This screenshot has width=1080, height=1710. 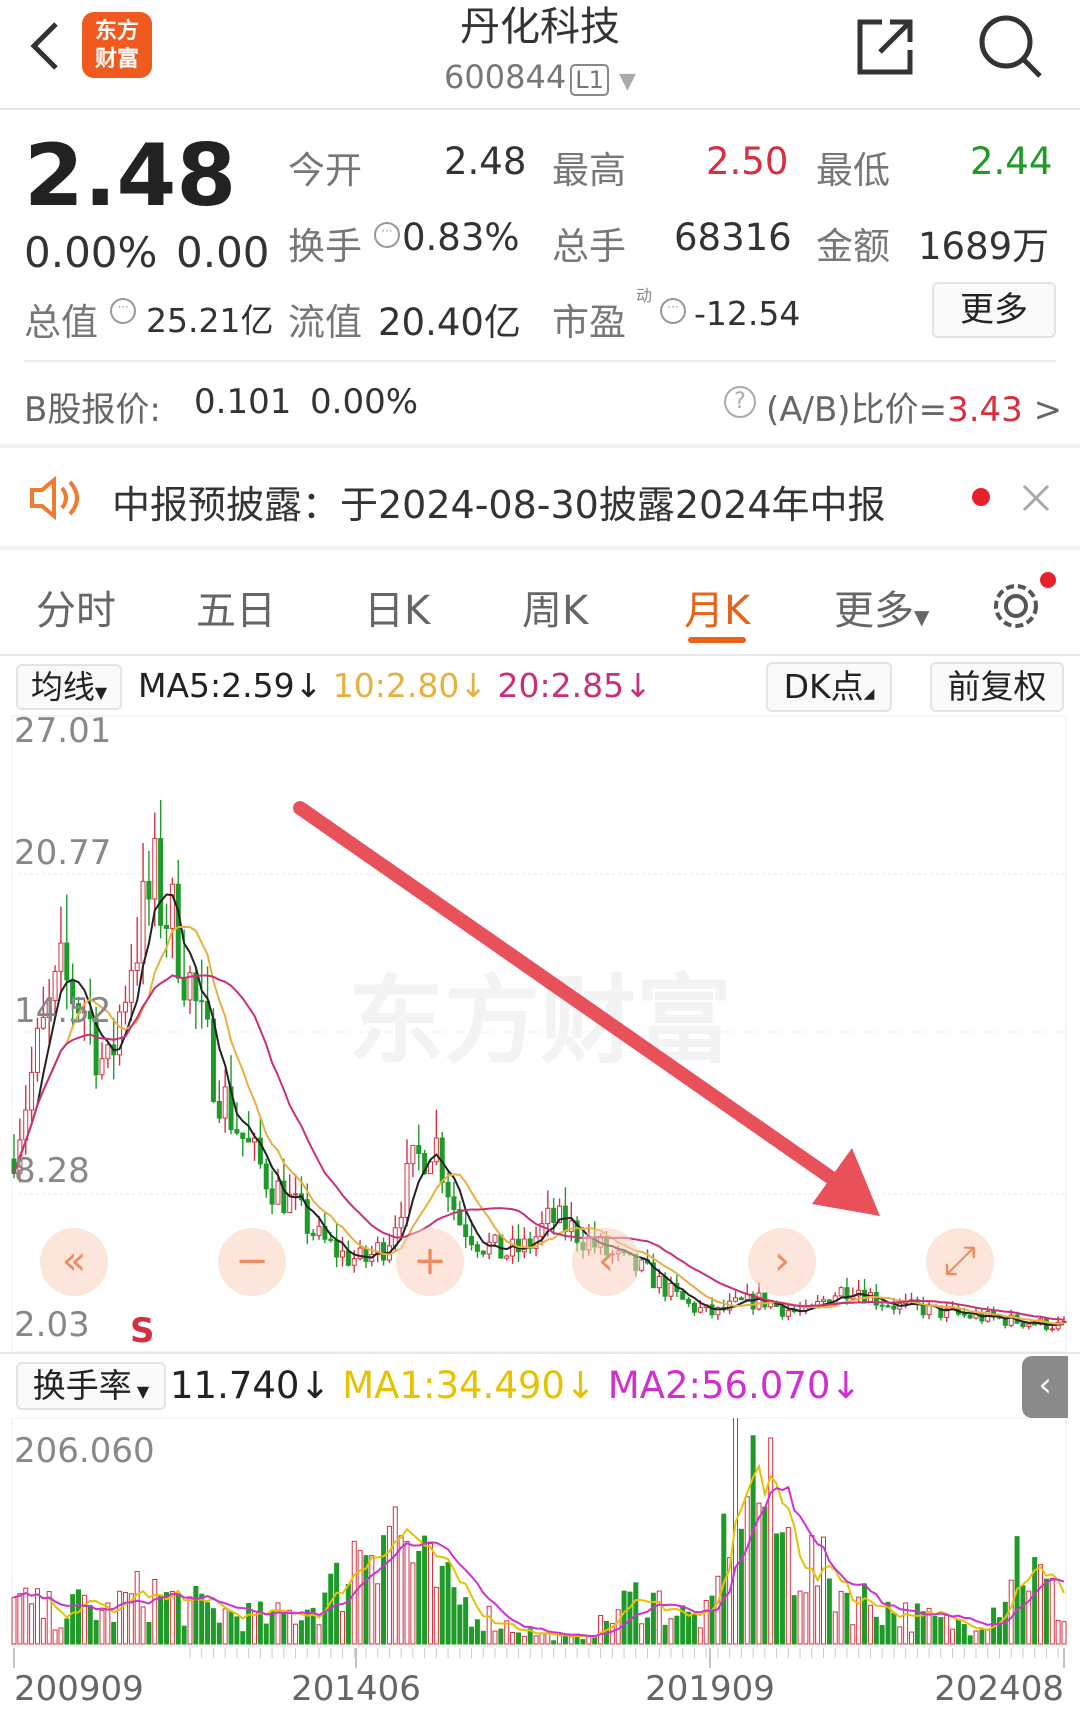 What do you see at coordinates (461, 237) in the screenshot?
I see `turnover-value: 0.83%` at bounding box center [461, 237].